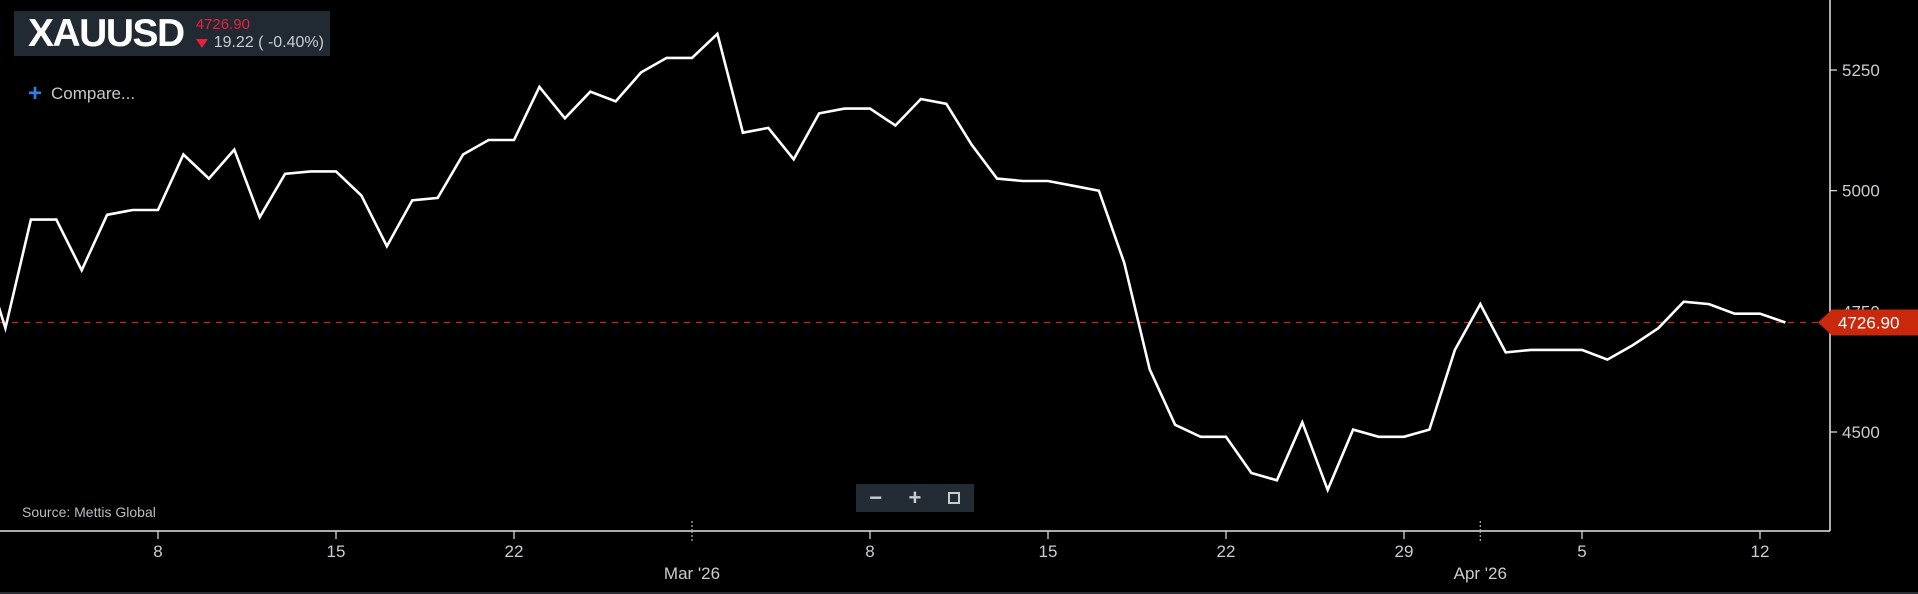  What do you see at coordinates (1861, 70) in the screenshot?
I see `y-tick-label: 5250` at bounding box center [1861, 70].